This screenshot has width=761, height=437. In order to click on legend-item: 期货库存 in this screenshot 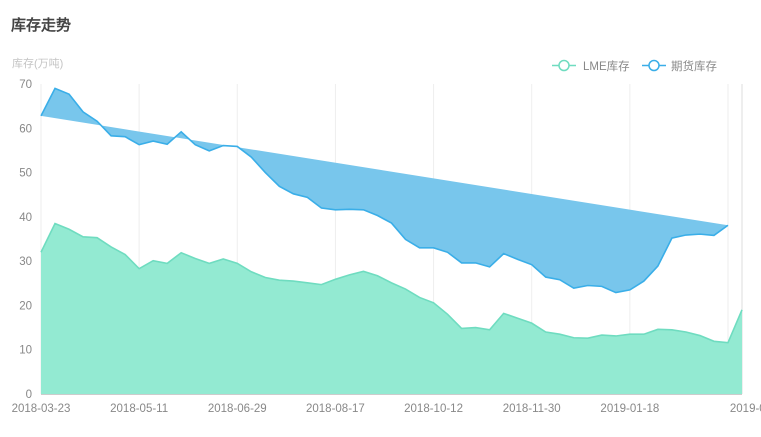, I will do `click(679, 66)`.